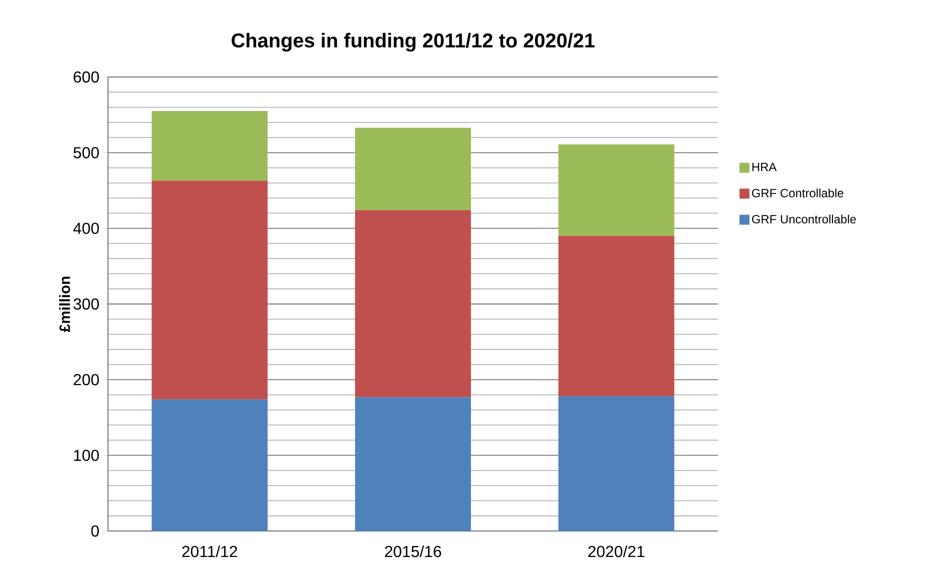 This screenshot has height=575, width=949. Describe the element at coordinates (64, 304) in the screenshot. I see `y-axis-title: £million` at that location.